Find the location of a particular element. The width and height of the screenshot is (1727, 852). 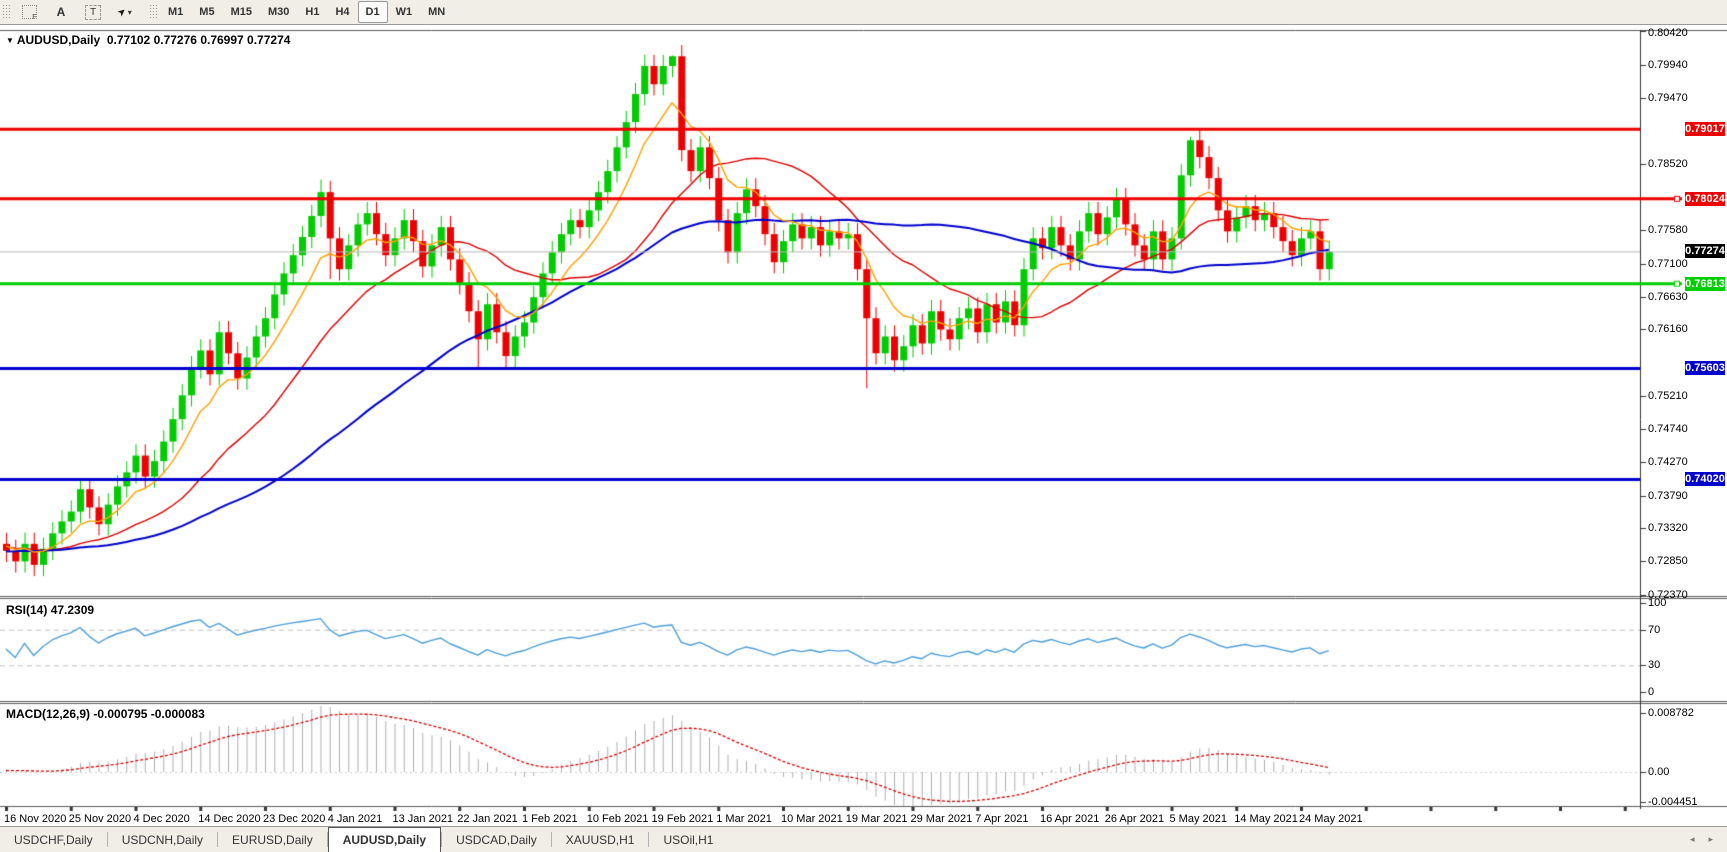

price-tick-0.76160: 0.76160 is located at coordinates (1668, 329).